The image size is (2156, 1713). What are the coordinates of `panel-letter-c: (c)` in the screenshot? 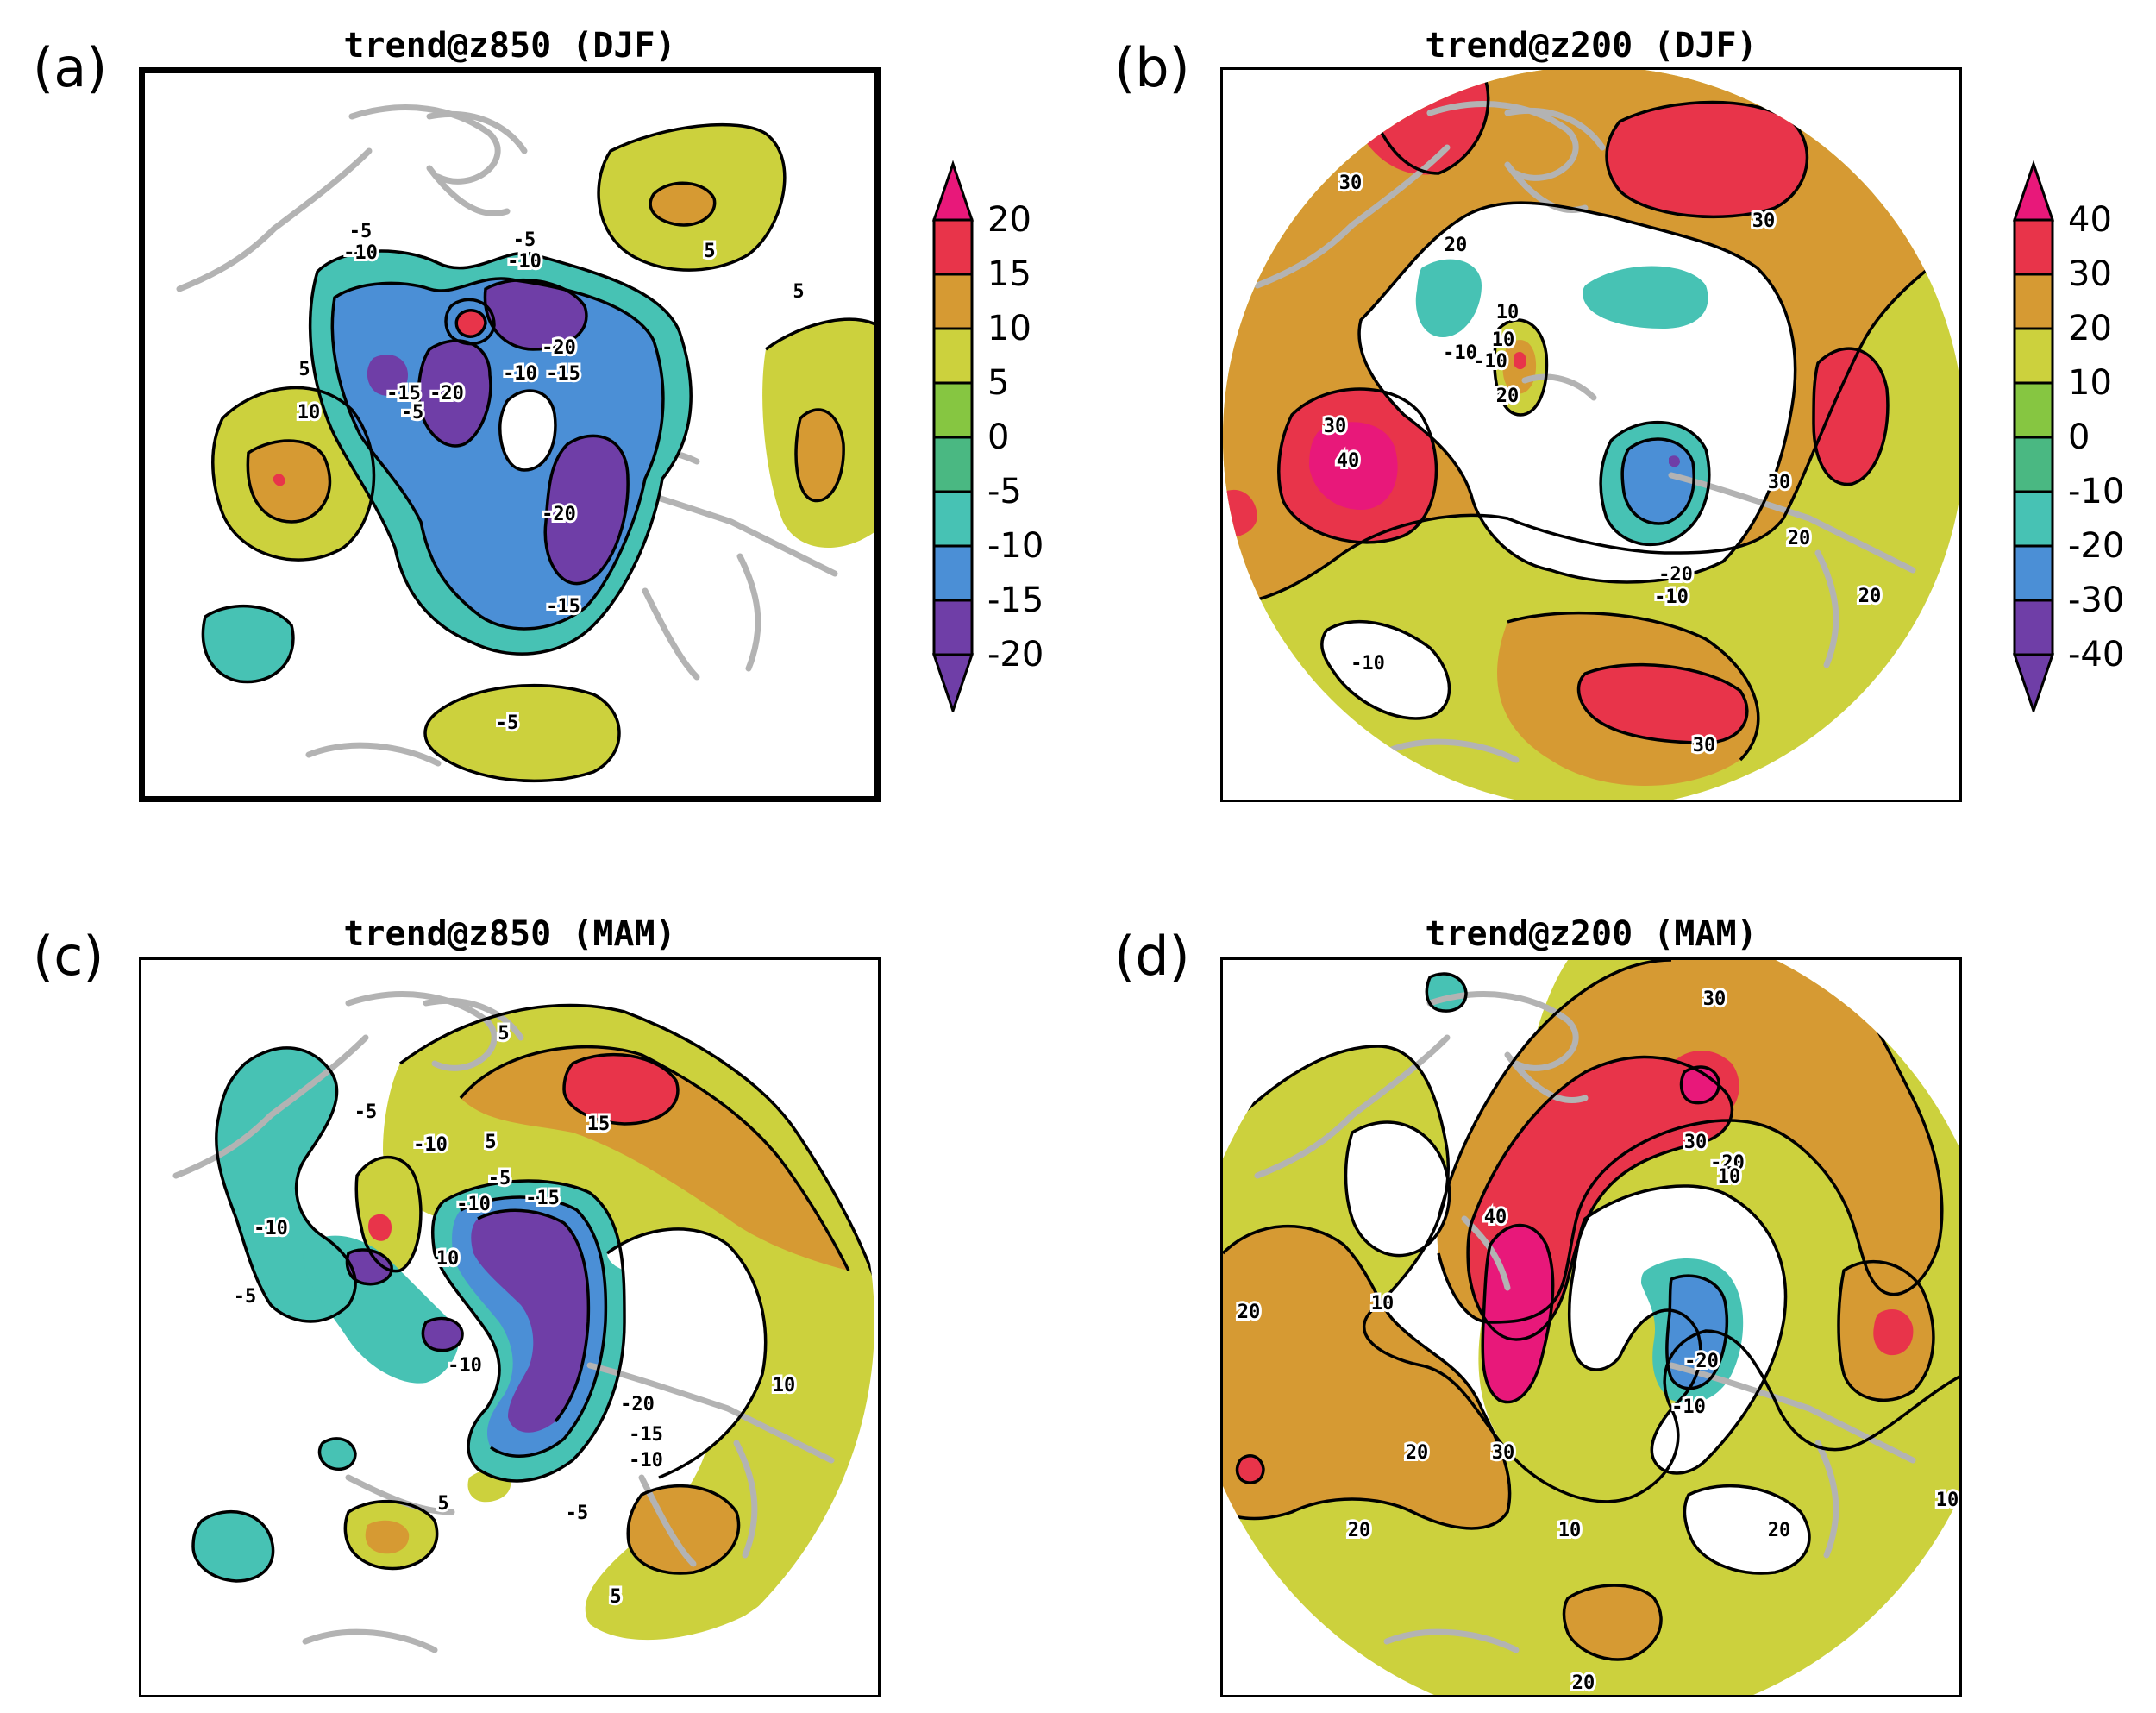 It's located at (68, 956).